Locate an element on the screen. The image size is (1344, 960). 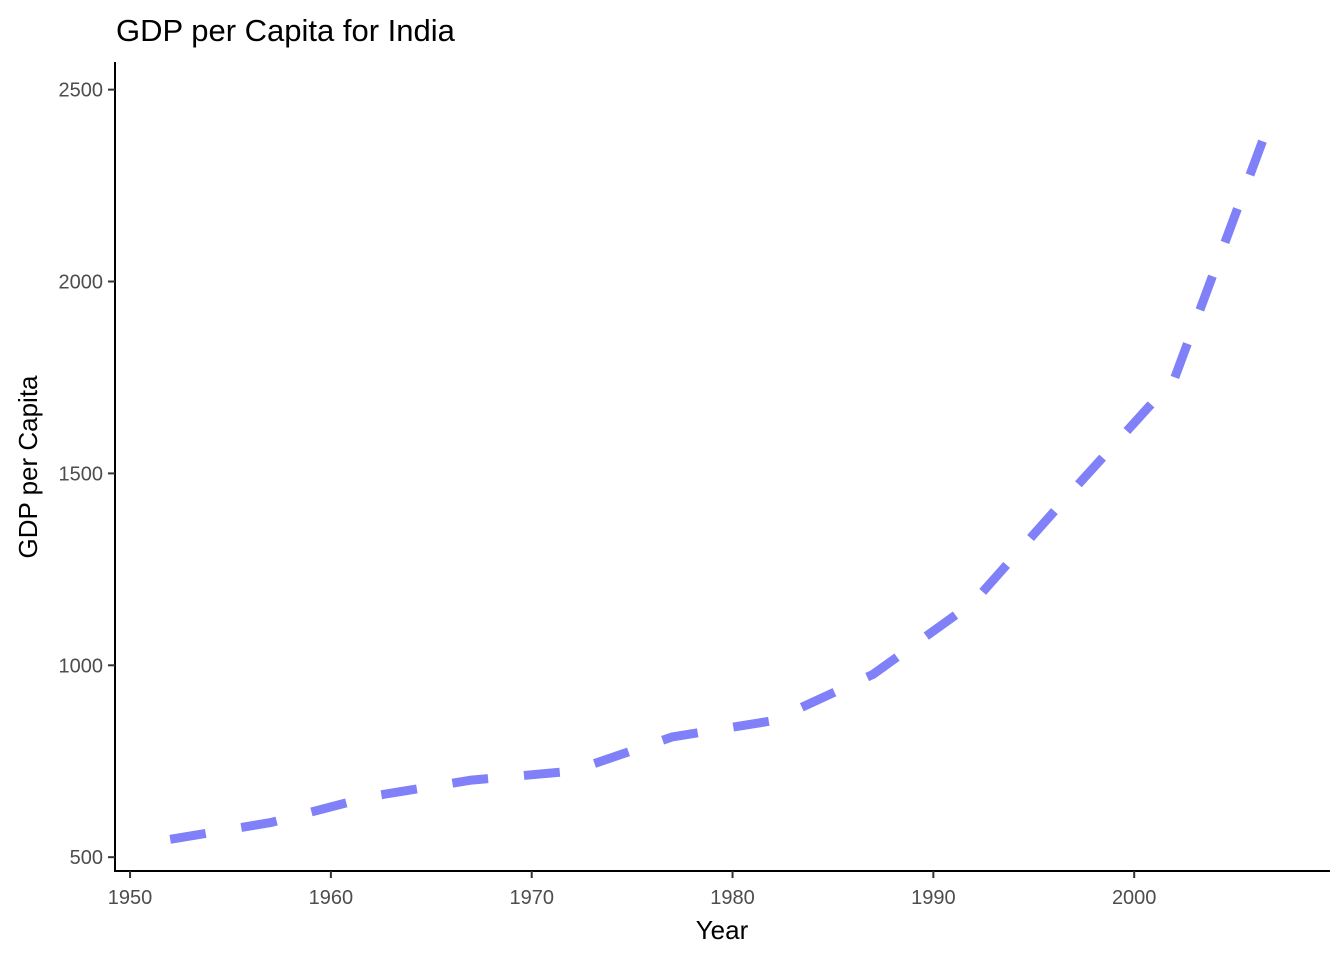
y-axis-ticks: 500 1000 1500 2000 2500 is located at coordinates (87, 474).